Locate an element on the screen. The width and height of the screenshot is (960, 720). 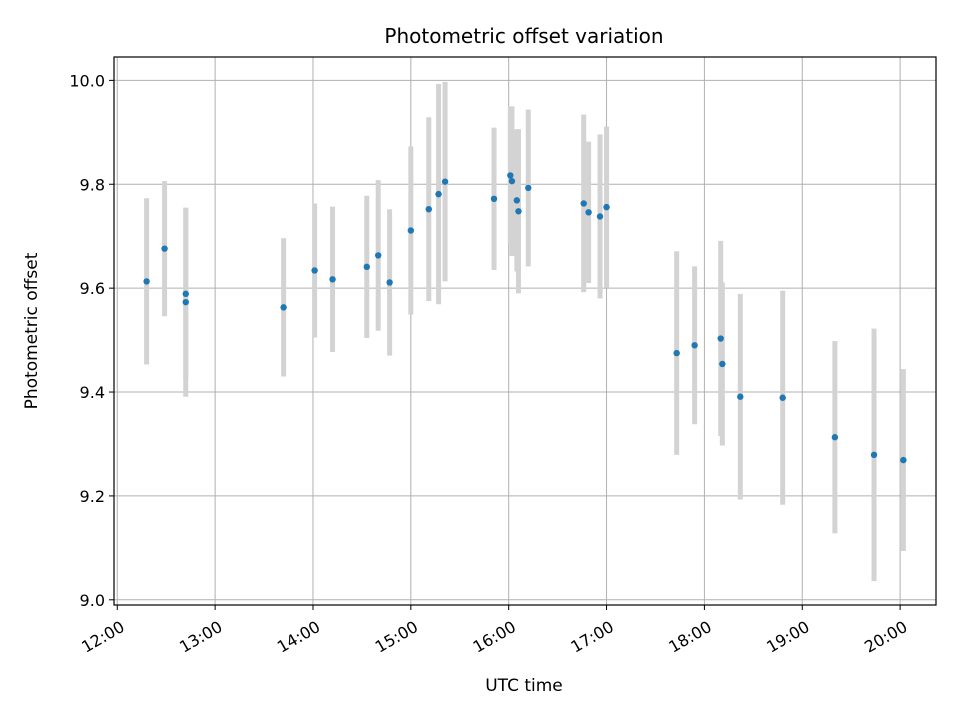
y-axis-label: Photometric offset is located at coordinates (32, 330).